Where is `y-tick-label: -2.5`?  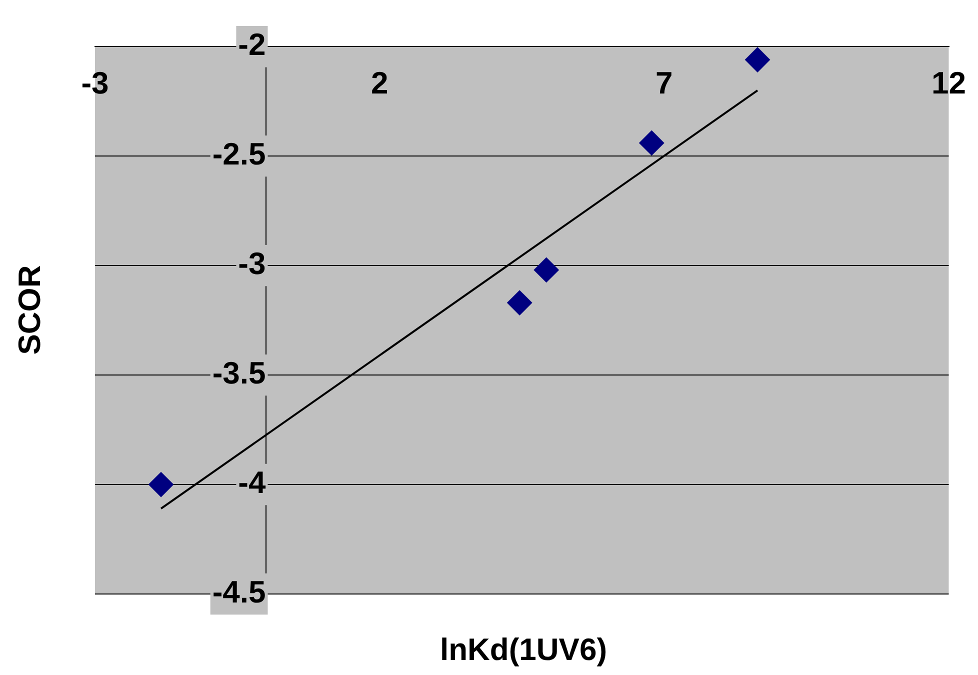 y-tick-label: -2.5 is located at coordinates (239, 154).